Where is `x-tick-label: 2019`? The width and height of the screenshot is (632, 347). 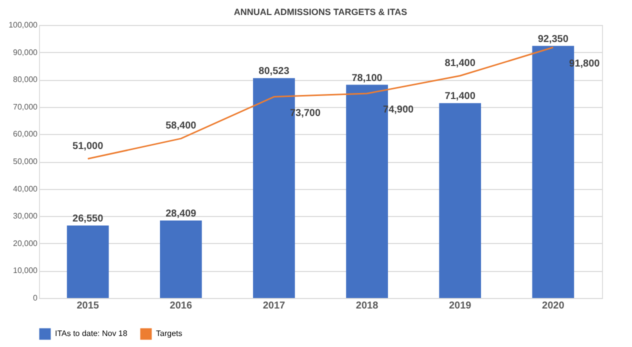
x-tick-label: 2019 is located at coordinates (460, 306).